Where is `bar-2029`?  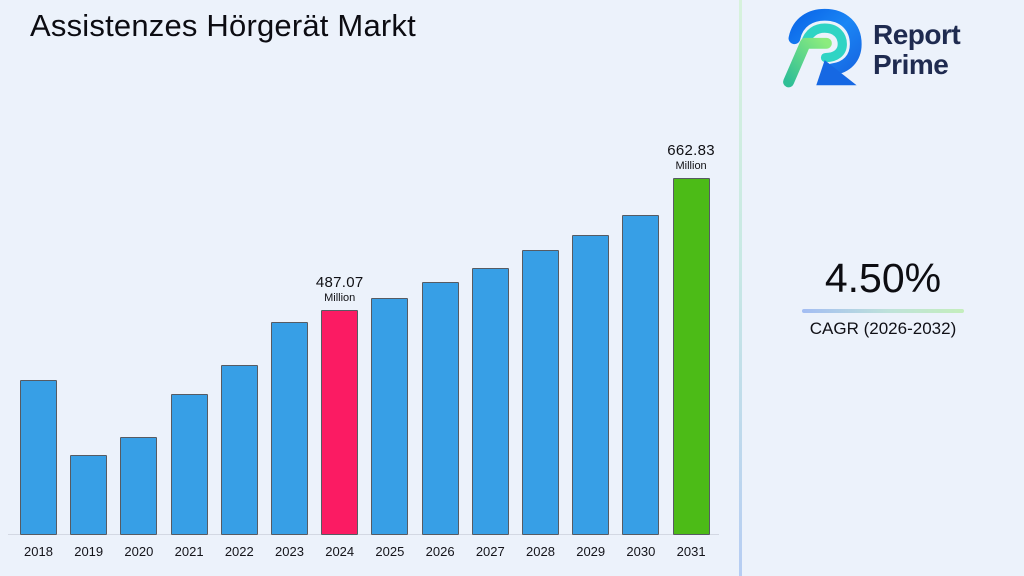 bar-2029 is located at coordinates (591, 385).